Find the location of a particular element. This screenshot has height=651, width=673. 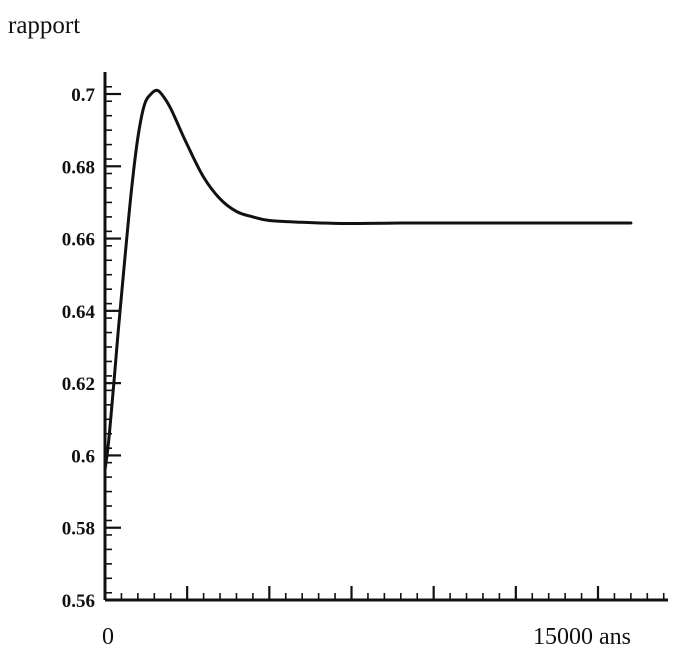

y-tick-label: 0.56 is located at coordinates (78, 601).